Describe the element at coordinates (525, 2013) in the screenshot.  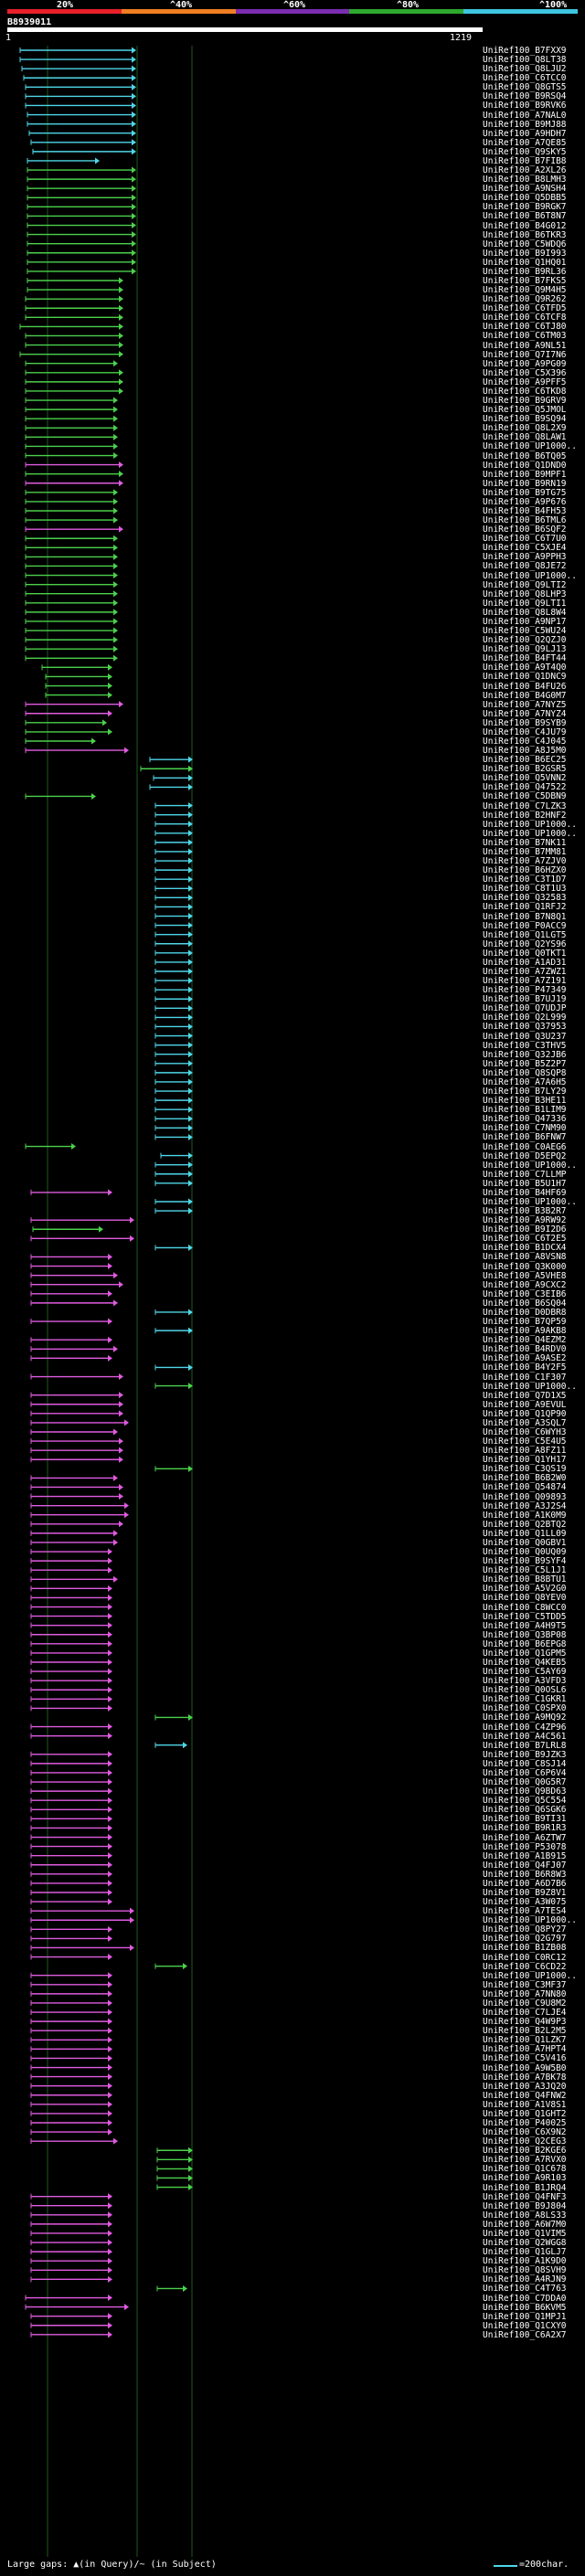
I see `hit-label: UniRef100_C7LJE4` at that location.